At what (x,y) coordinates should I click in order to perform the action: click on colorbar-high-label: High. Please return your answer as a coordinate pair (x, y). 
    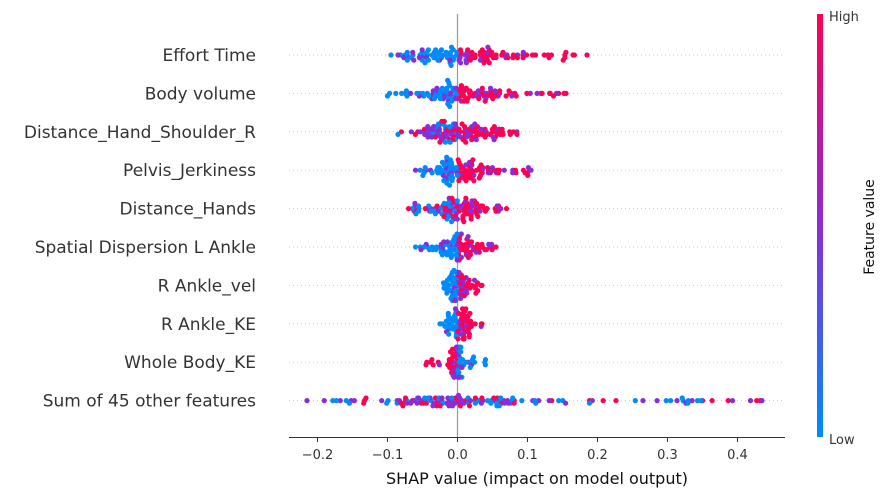
    Looking at the image, I should click on (844, 17).